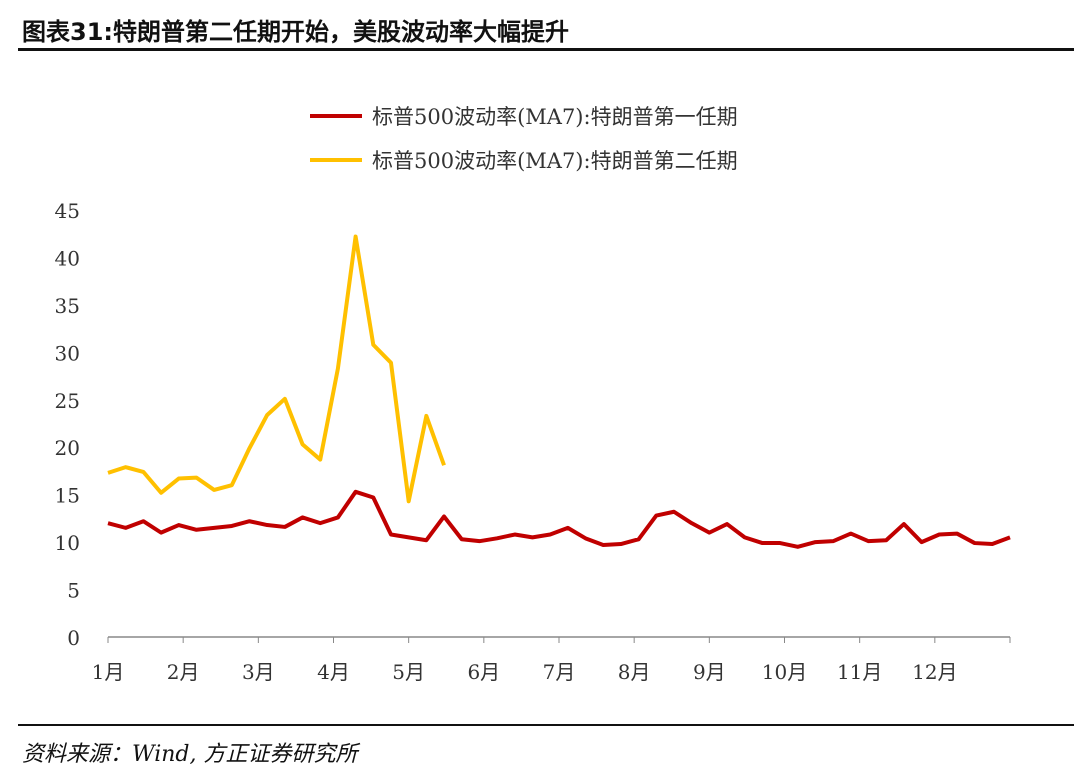 The height and width of the screenshot is (783, 1080). I want to click on source-rule, so click(546, 725).